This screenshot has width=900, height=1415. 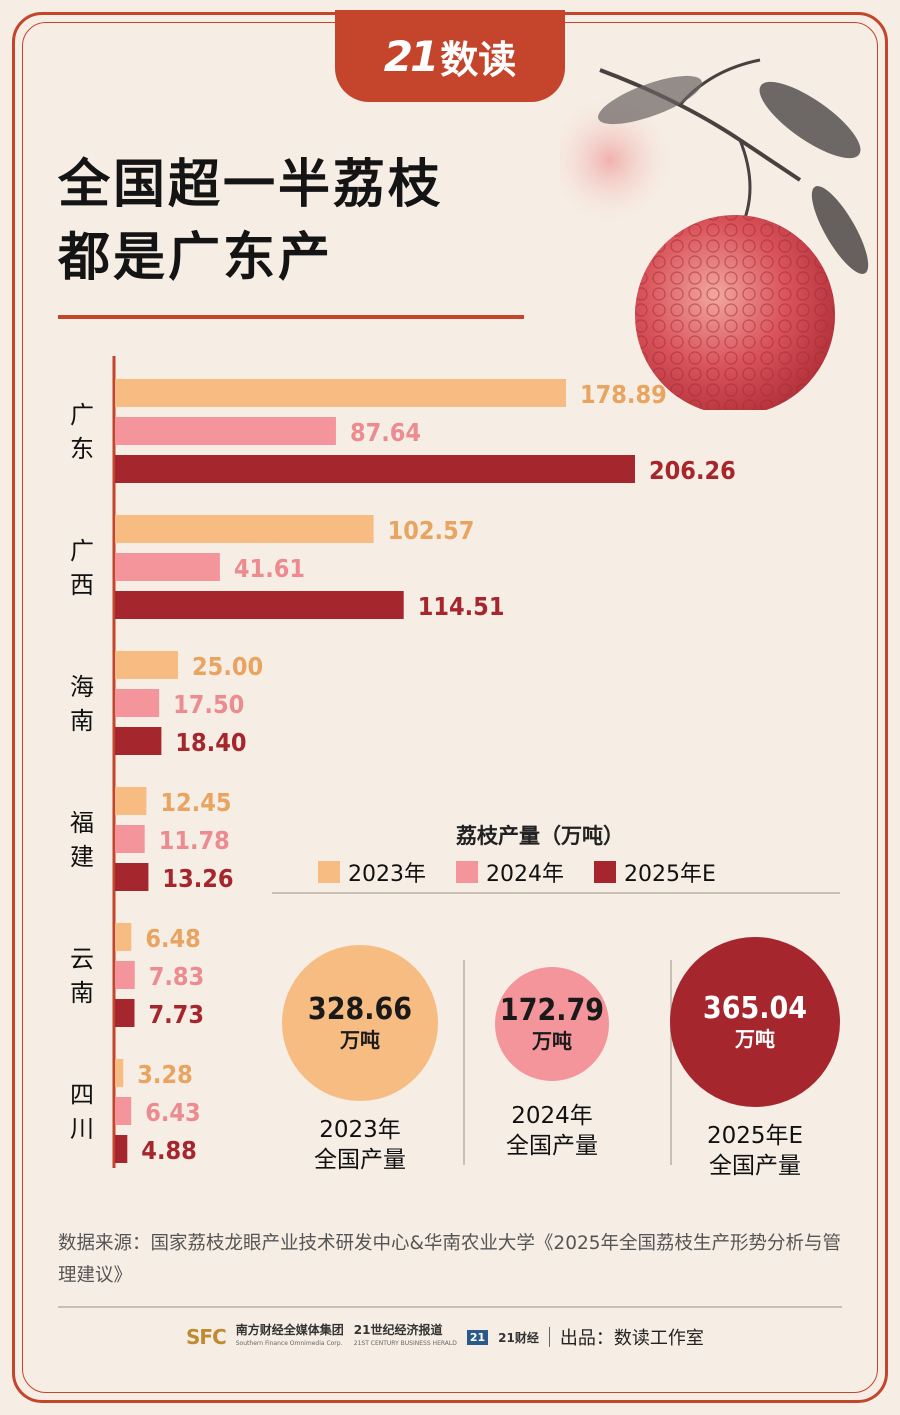 I want to click on bar-label-5-series-1: 6.48, so click(x=173, y=938).